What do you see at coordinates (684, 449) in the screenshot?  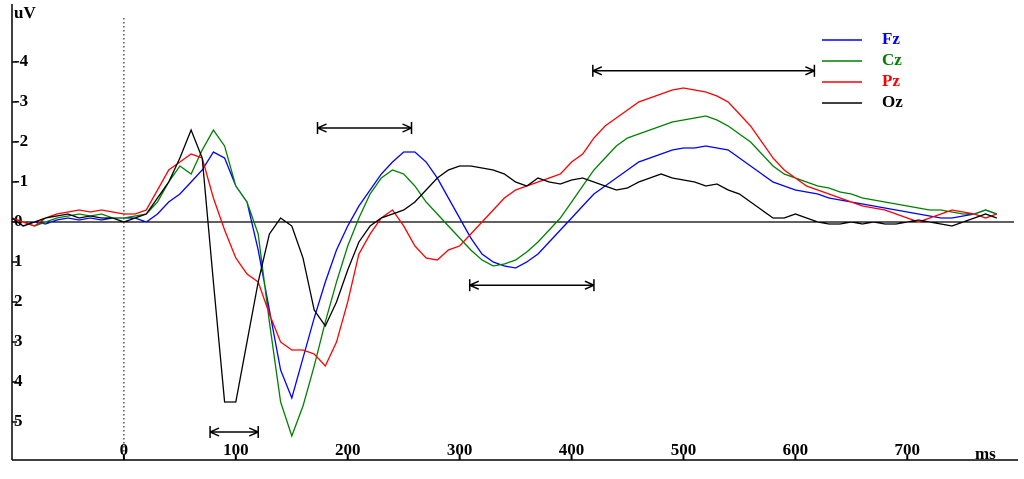 I see `x-tick-label: 500` at bounding box center [684, 449].